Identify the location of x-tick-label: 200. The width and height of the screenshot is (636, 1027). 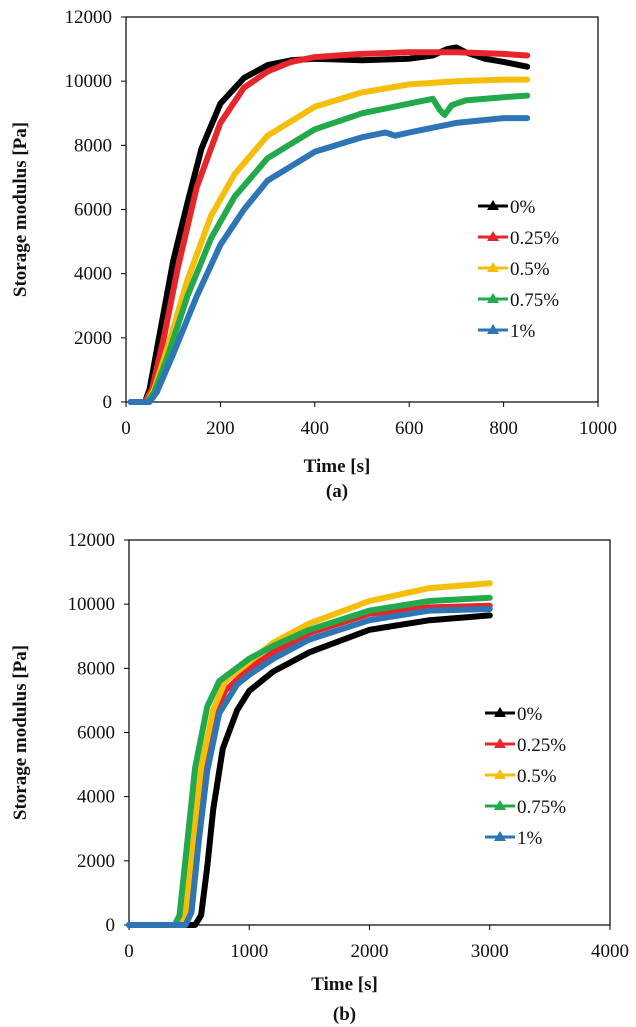
(220, 428).